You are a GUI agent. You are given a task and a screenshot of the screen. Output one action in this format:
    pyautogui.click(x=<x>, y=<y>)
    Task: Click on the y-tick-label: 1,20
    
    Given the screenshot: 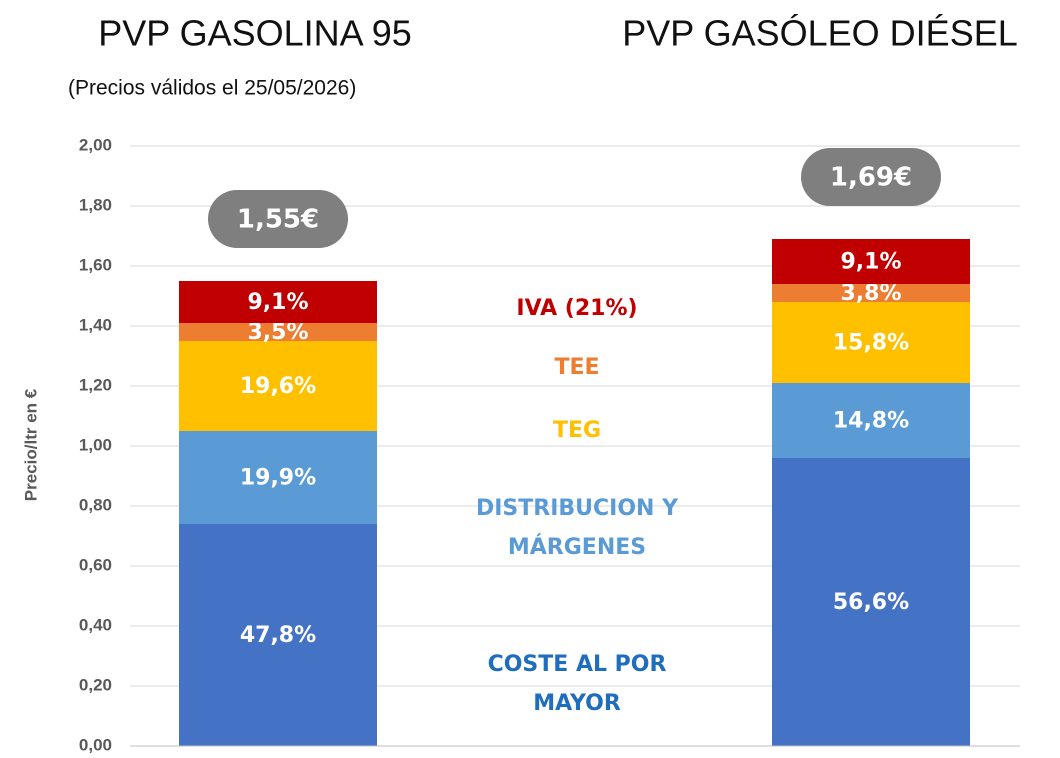 What is the action you would take?
    pyautogui.click(x=95, y=384)
    